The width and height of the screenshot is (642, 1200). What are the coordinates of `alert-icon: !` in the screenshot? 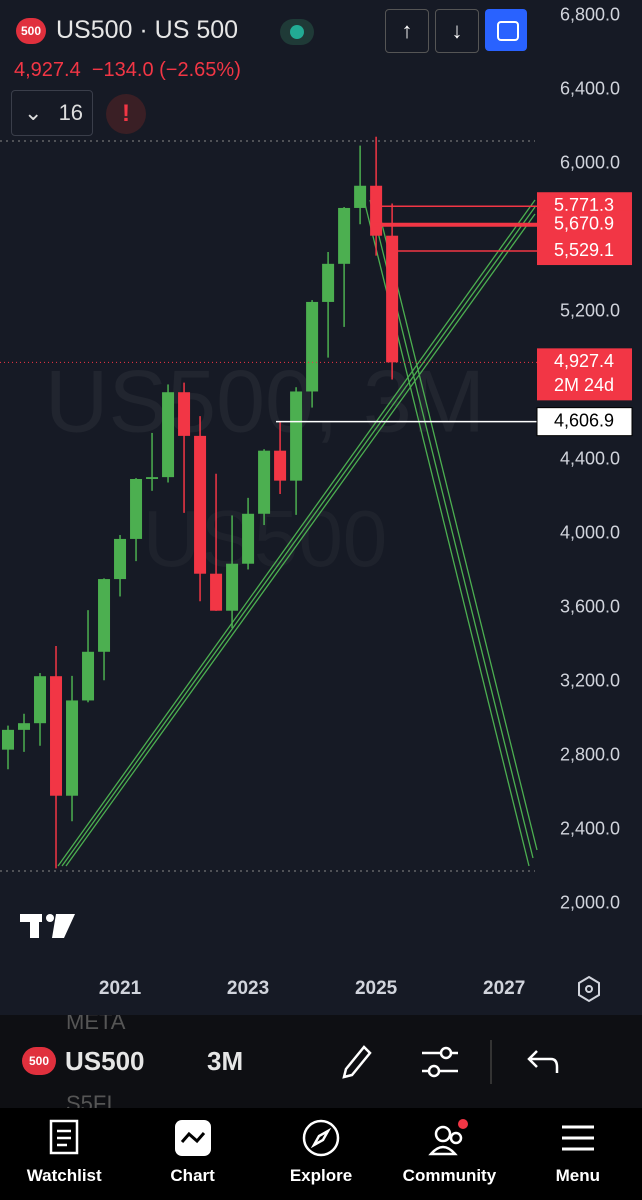 It's located at (126, 114).